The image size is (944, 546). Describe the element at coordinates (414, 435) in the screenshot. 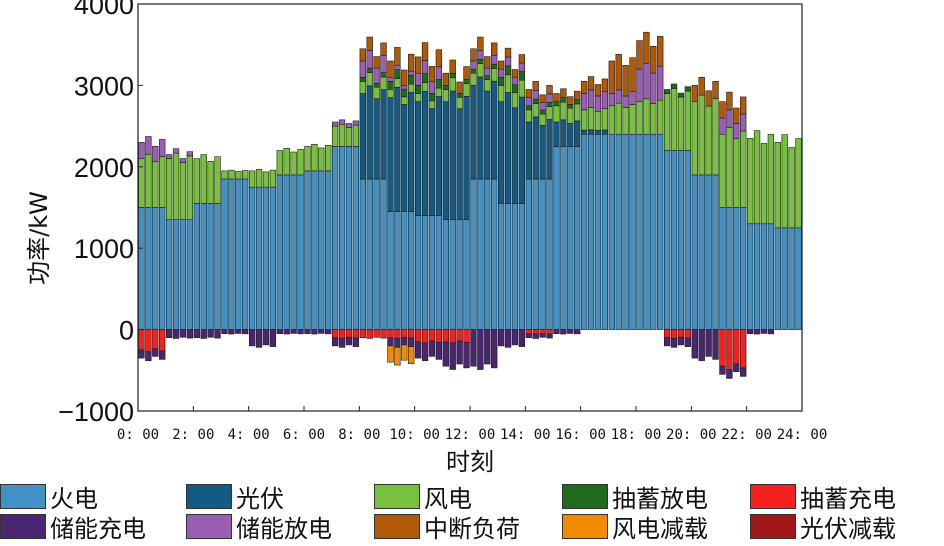

I see `x-tick-label: 10: 00` at that location.